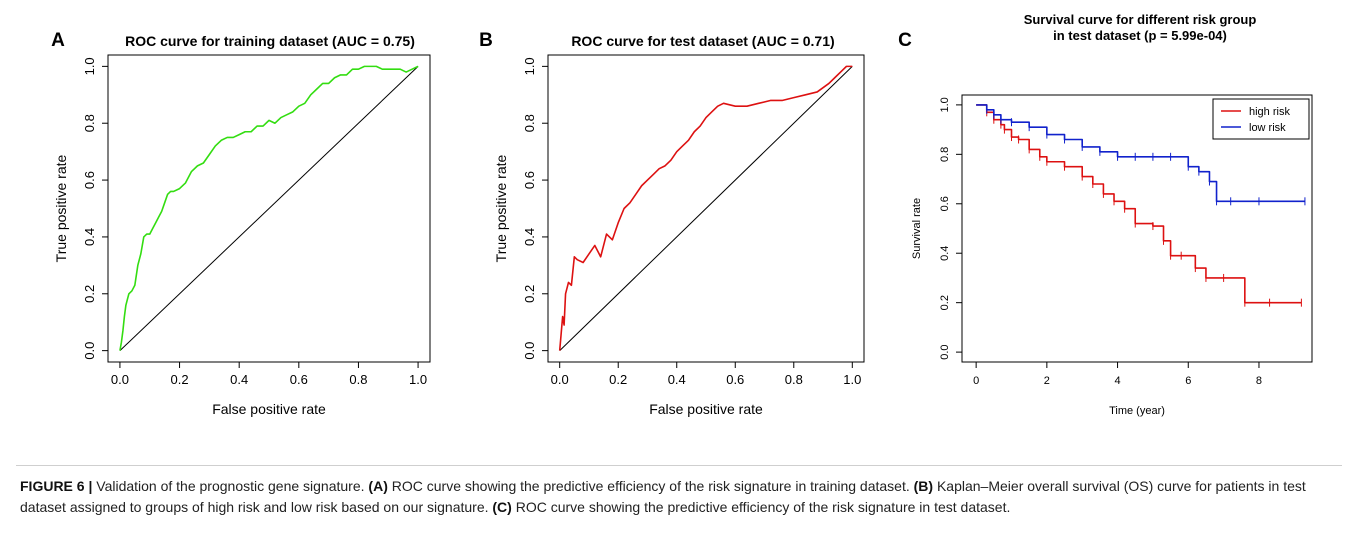  I want to click on panel-letter: B, so click(486, 40).